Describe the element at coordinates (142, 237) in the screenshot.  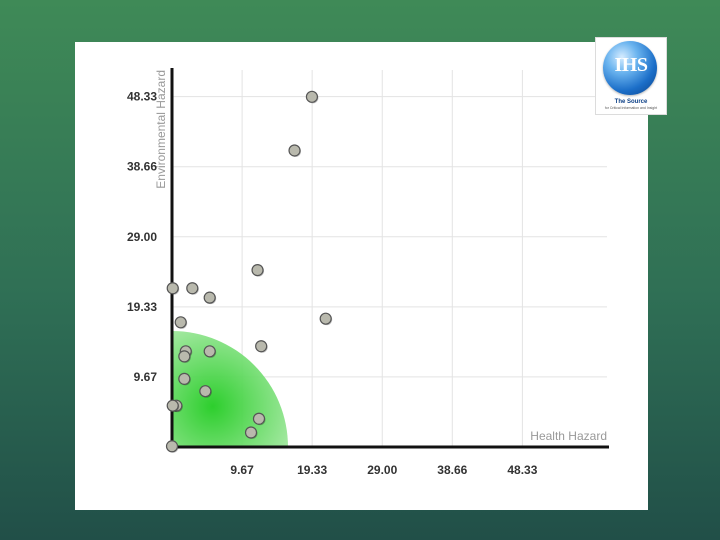
I see `y-tick-label: 29.00` at that location.